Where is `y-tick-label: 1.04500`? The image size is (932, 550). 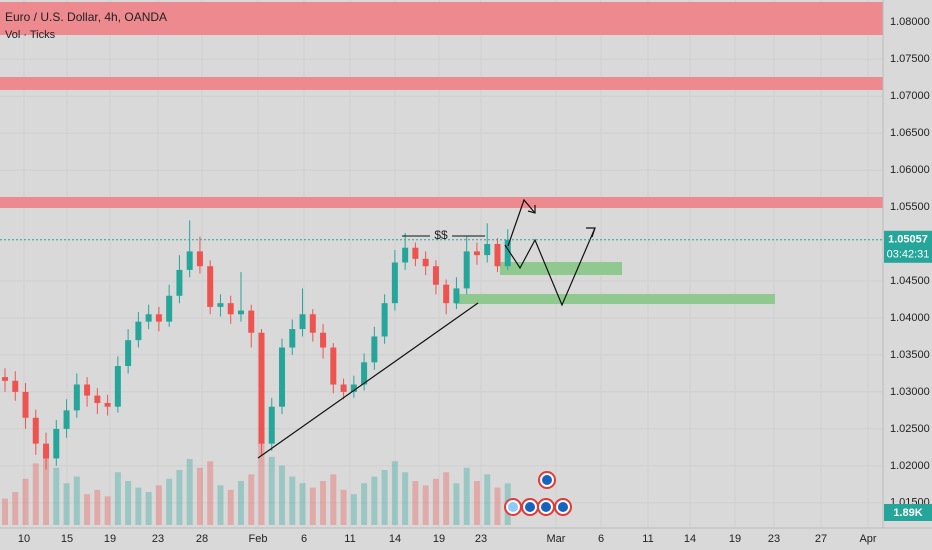
y-tick-label: 1.04500 is located at coordinates (910, 281).